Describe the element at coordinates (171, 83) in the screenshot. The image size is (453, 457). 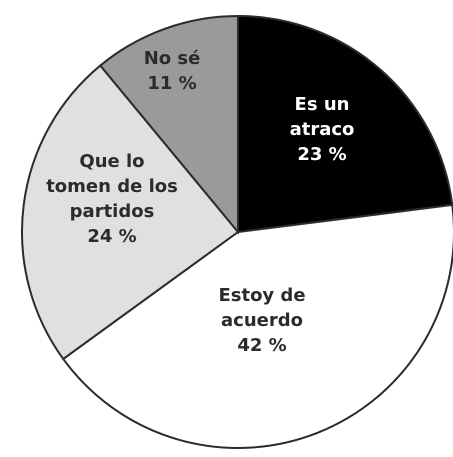
I see `slice-value-label: 11 %` at that location.